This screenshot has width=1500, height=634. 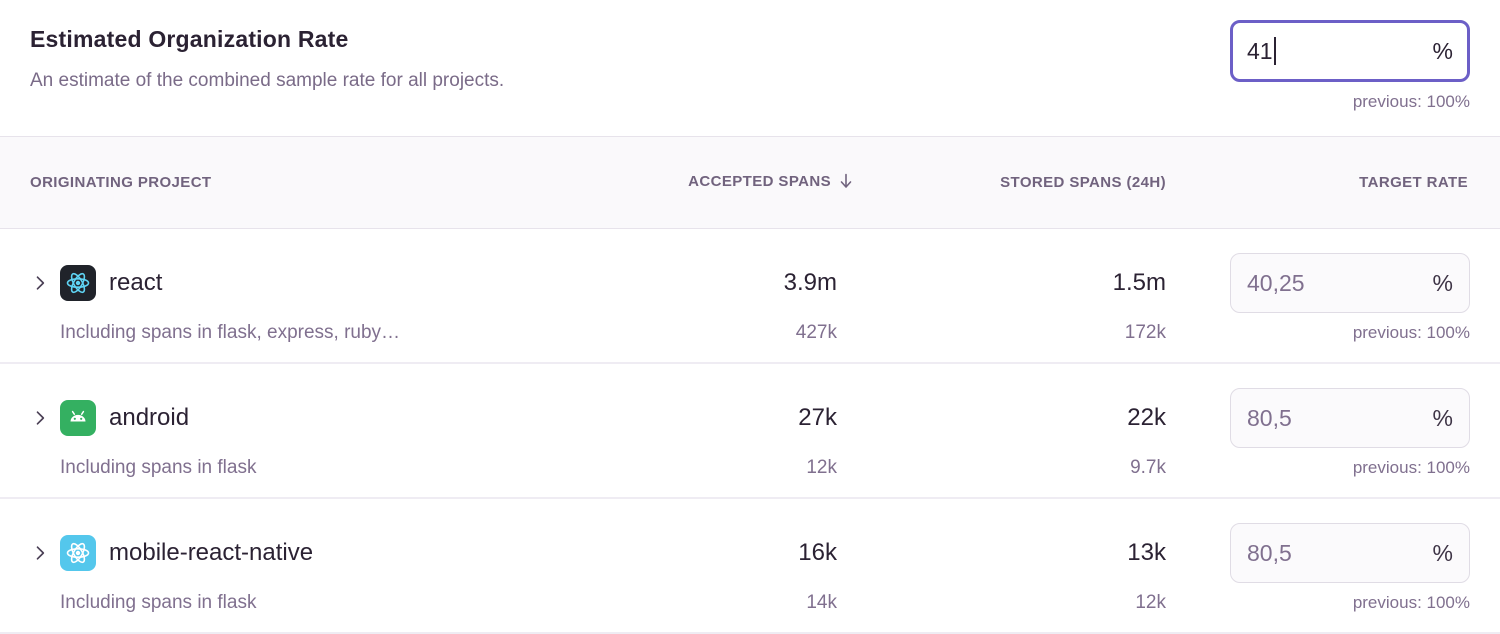 What do you see at coordinates (136, 282) in the screenshot?
I see `project-name: react` at bounding box center [136, 282].